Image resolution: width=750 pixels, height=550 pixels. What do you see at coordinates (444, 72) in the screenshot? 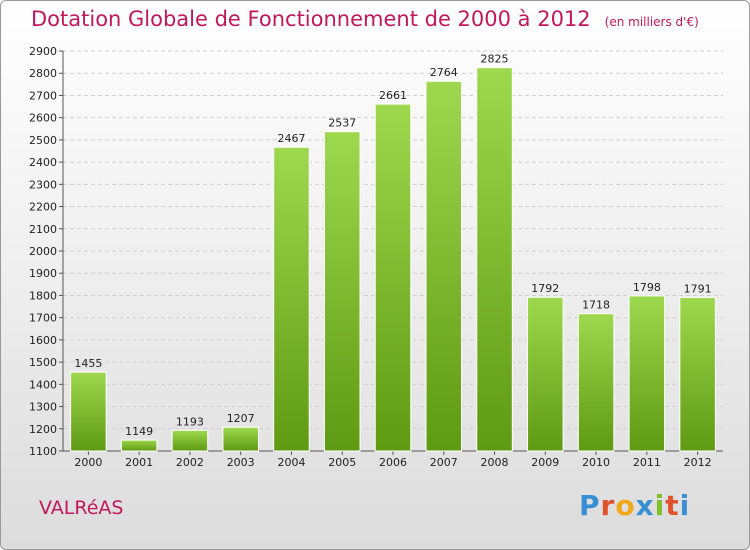
I see `value-label: 2764` at bounding box center [444, 72].